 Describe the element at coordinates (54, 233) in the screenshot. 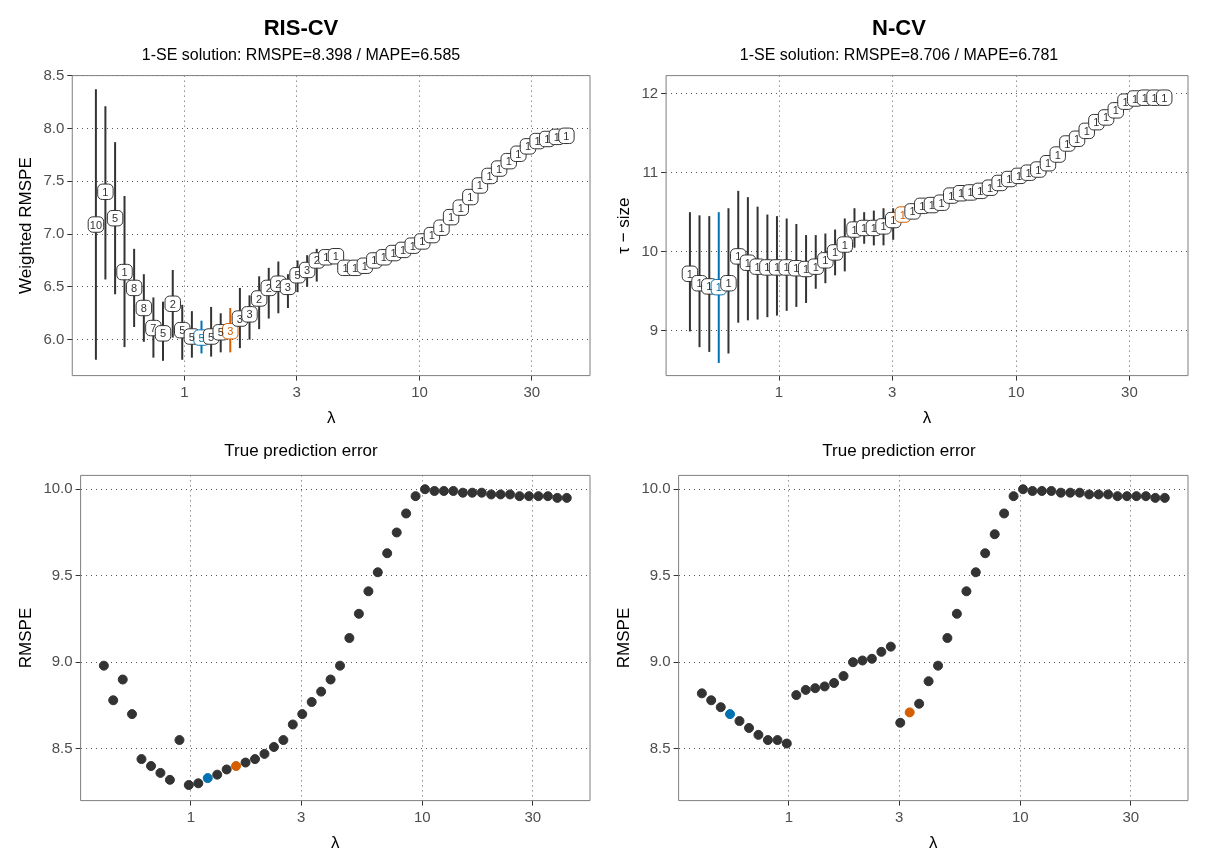

I see `y-tick-label: 7.0` at that location.